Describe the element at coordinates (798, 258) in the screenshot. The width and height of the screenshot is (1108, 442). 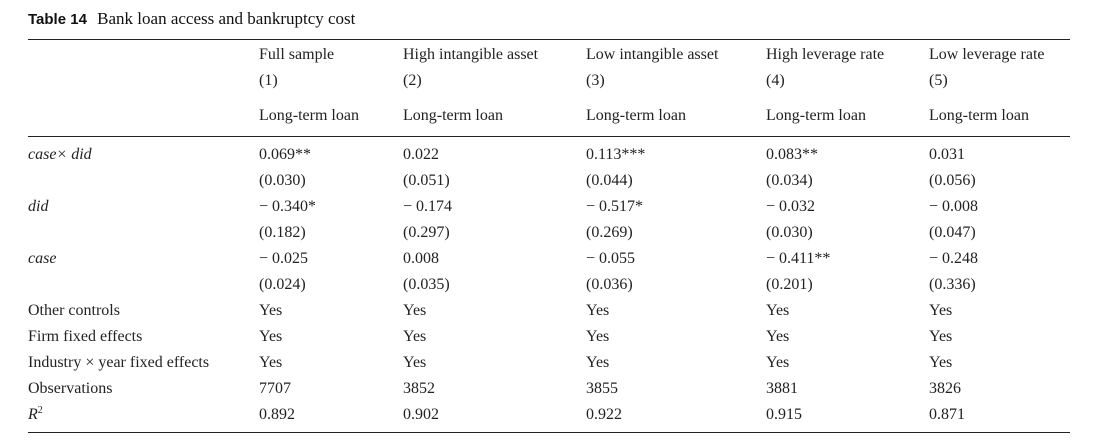
I see `coefficient-cell: − 0.411**` at that location.